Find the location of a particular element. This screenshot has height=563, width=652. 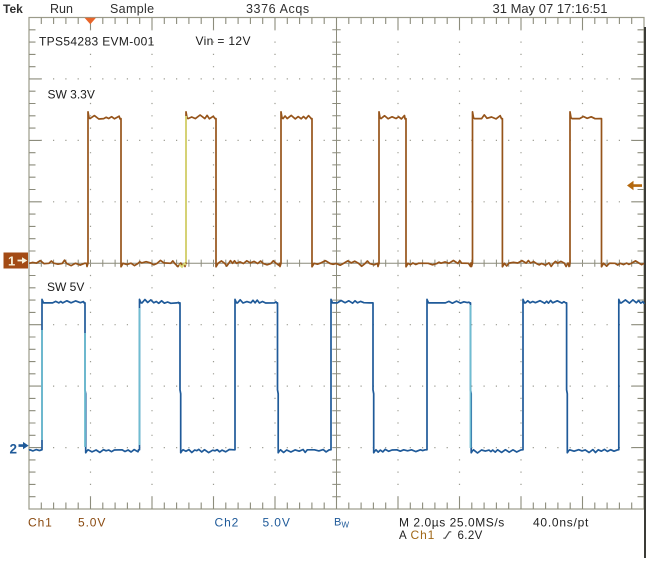

svg-text: 3376 Acqs is located at coordinates (278, 9).